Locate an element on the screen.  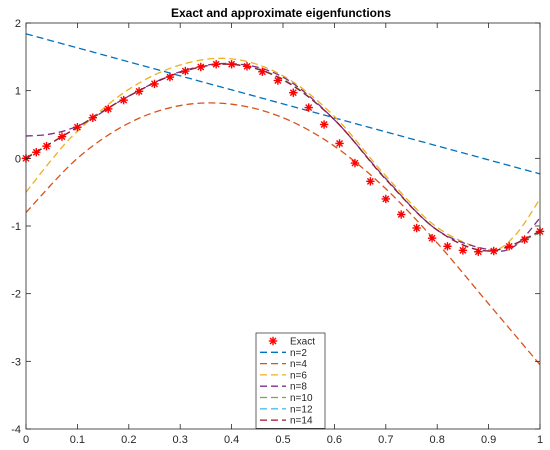
y-tick-label: 0 is located at coordinates (18, 159).